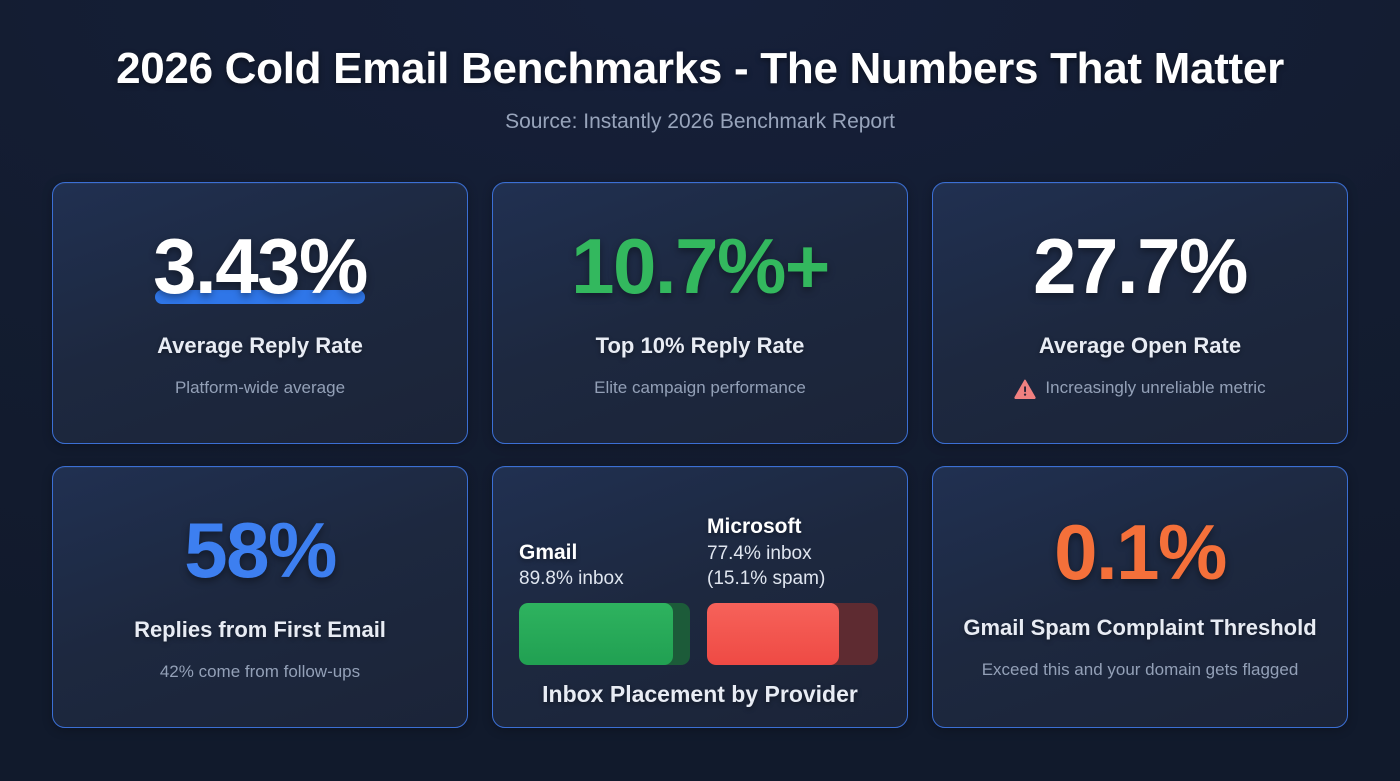  I want to click on stat-note-text: Platform-wide average, so click(260, 388).